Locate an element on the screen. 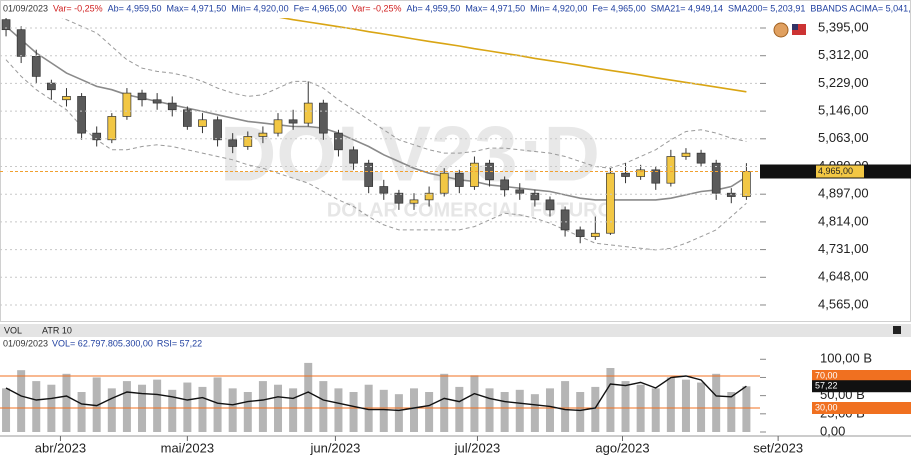  header-item: SMA200= 5,203,91 is located at coordinates (766, 8).